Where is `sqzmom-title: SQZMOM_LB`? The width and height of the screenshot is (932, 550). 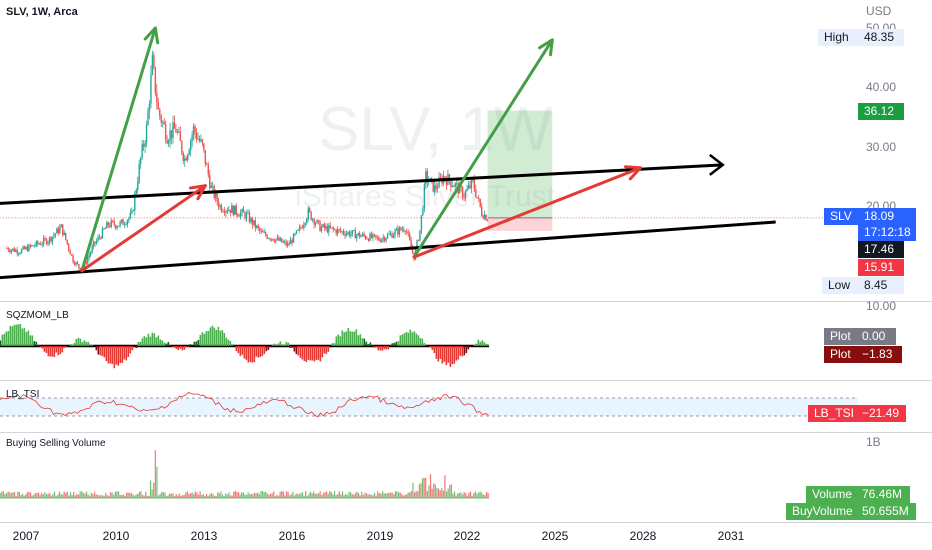
sqzmom-title: SQZMOM_LB is located at coordinates (37, 315).